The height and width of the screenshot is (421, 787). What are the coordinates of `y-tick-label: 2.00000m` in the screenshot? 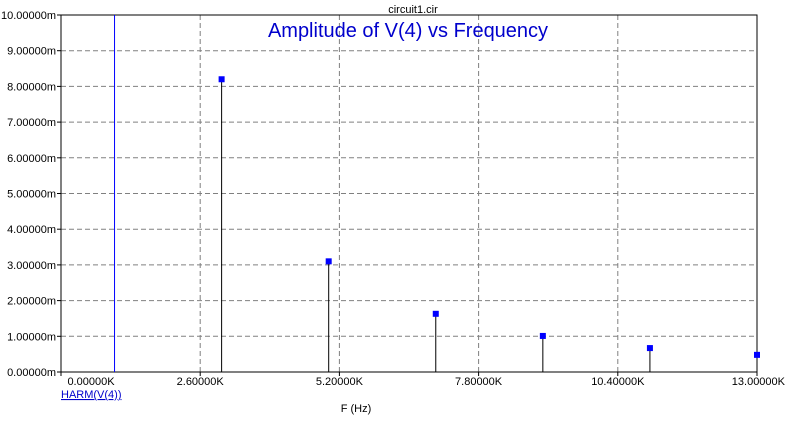 It's located at (31, 302).